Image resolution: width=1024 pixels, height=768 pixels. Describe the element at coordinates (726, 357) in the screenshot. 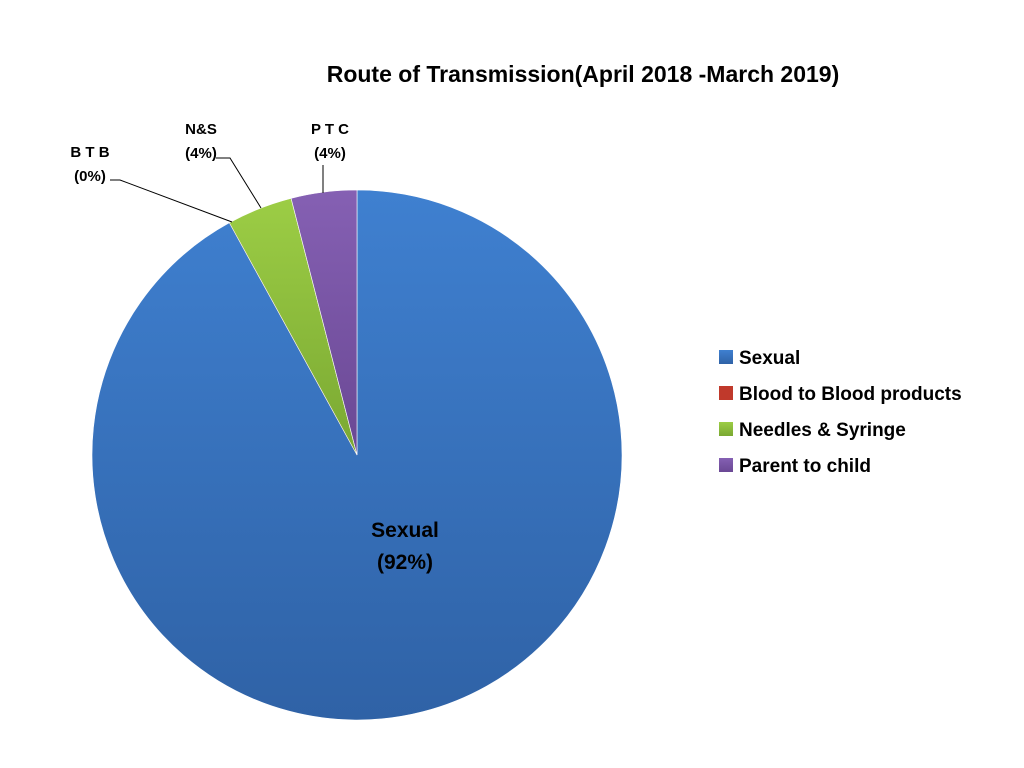

I see `legend-swatch-sexual` at that location.